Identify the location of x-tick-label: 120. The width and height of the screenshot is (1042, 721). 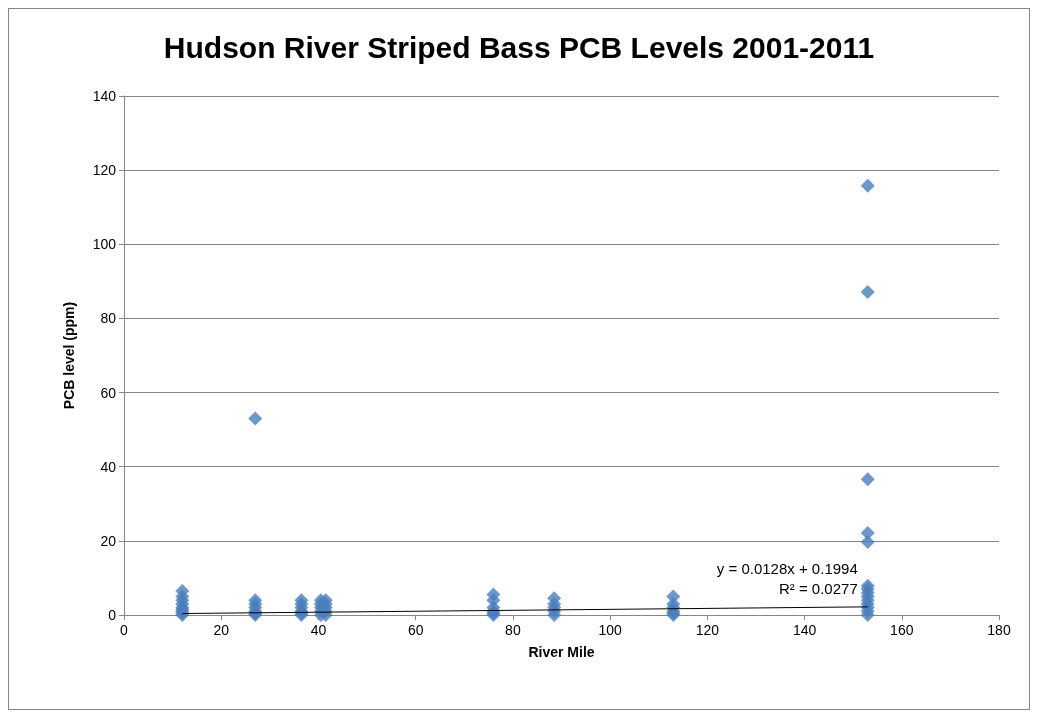
(707, 630).